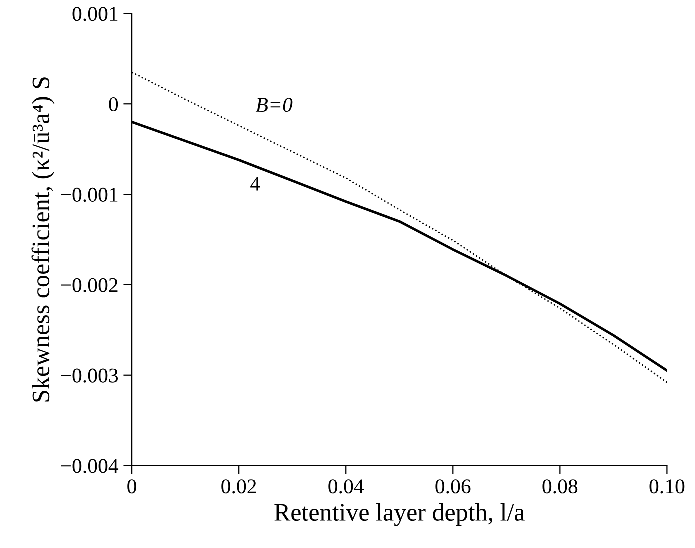 The width and height of the screenshot is (695, 548). What do you see at coordinates (132, 487) in the screenshot?
I see `x-tick-label: 0` at bounding box center [132, 487].